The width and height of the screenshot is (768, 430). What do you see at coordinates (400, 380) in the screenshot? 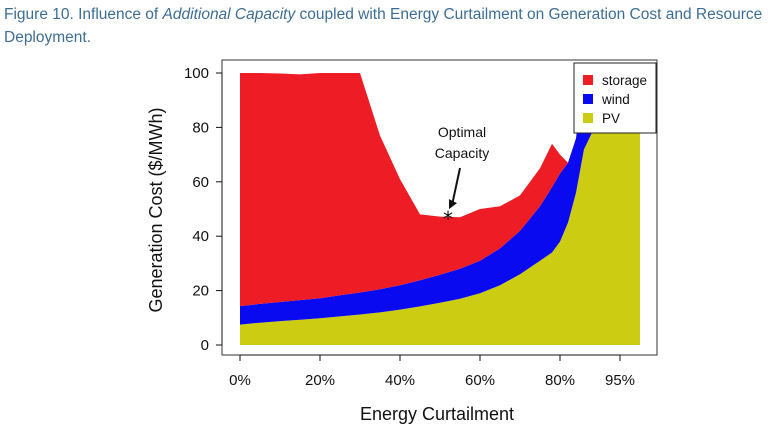
I see `x-tick-label: 40%` at bounding box center [400, 380].